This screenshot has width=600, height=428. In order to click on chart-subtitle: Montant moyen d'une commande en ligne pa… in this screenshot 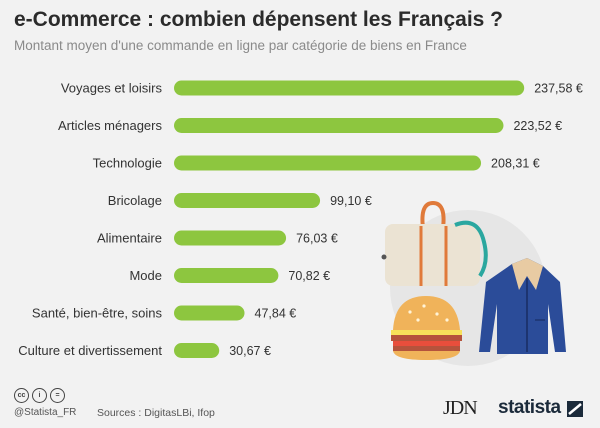, I will do `click(240, 45)`.